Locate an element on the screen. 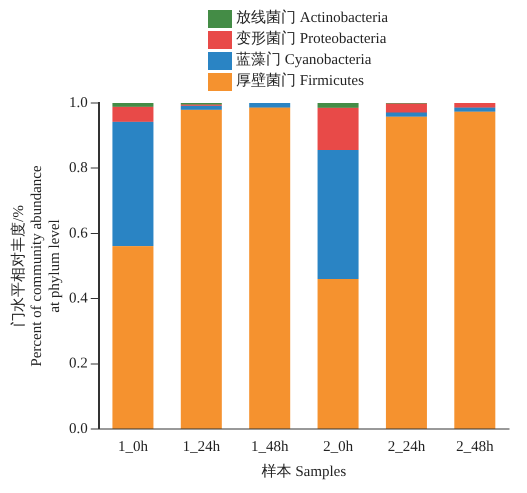  y-tick-label: 0.2 is located at coordinates (78, 364).